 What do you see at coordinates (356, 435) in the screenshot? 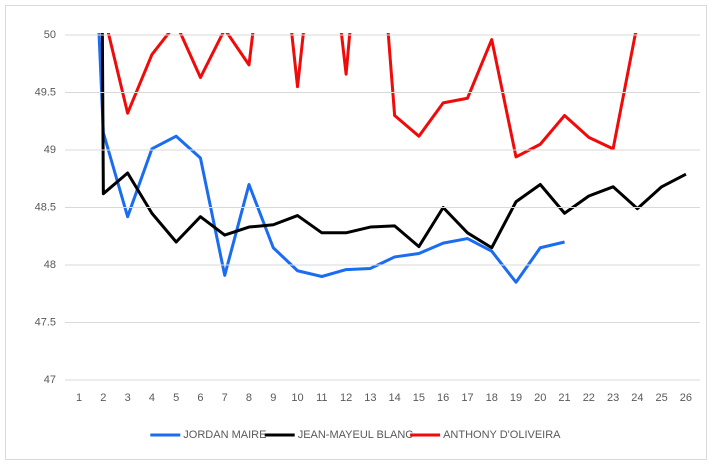
I see `legend-label: JEAN-MAYEUL BLANC` at bounding box center [356, 435].